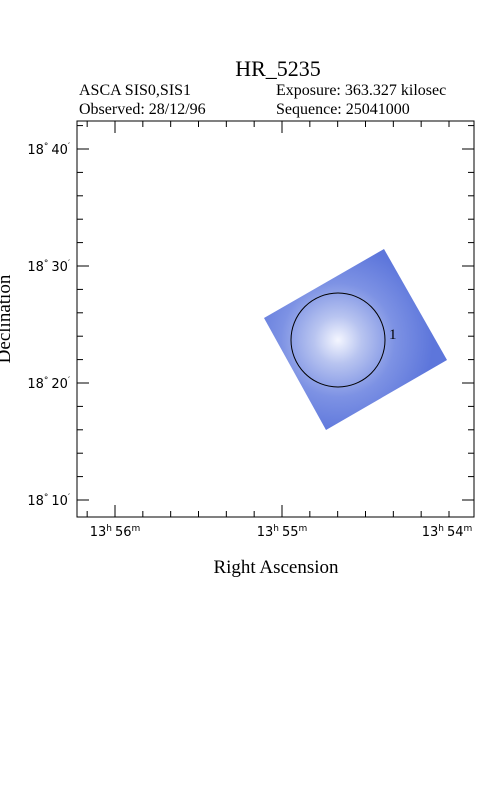 Image resolution: width=486 pixels, height=797 pixels. Describe the element at coordinates (59, 267) in the screenshot. I see `y-tick-label-part: 30` at that location.